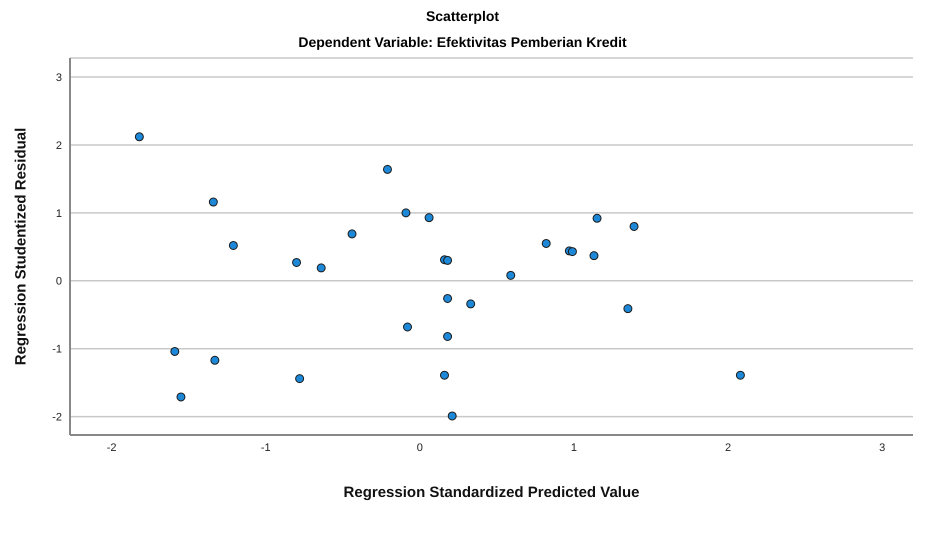 This screenshot has height=543, width=925. What do you see at coordinates (21, 247) in the screenshot?
I see `y-axis-title: Regression Studentized Residual` at bounding box center [21, 247].